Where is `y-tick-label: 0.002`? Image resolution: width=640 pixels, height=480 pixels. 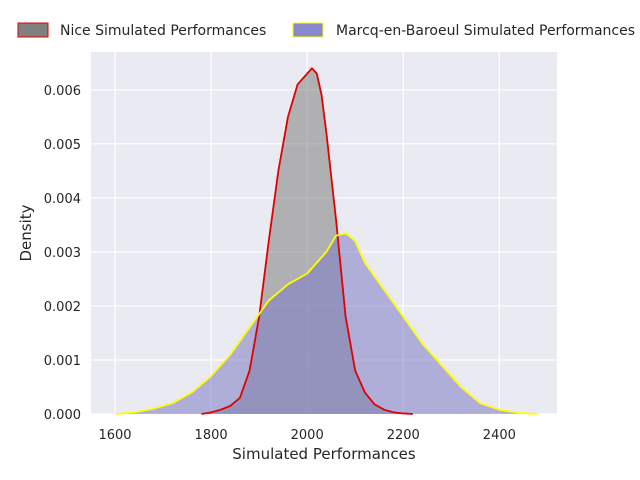
y-tick-label: 0.002 is located at coordinates (62, 307).